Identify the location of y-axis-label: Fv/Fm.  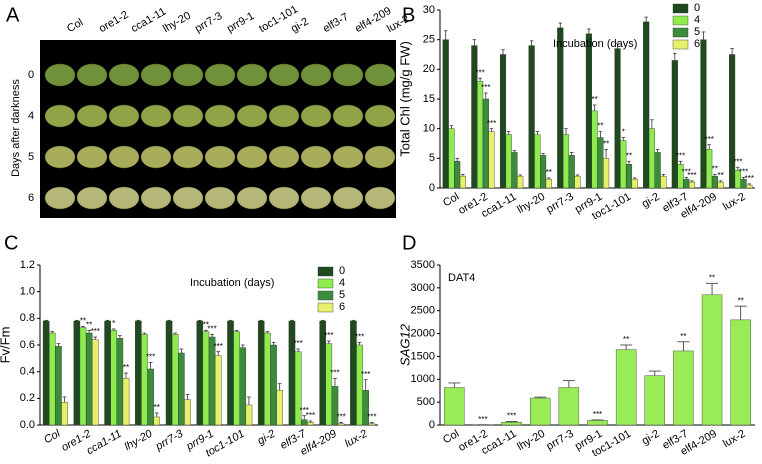
(6, 345).